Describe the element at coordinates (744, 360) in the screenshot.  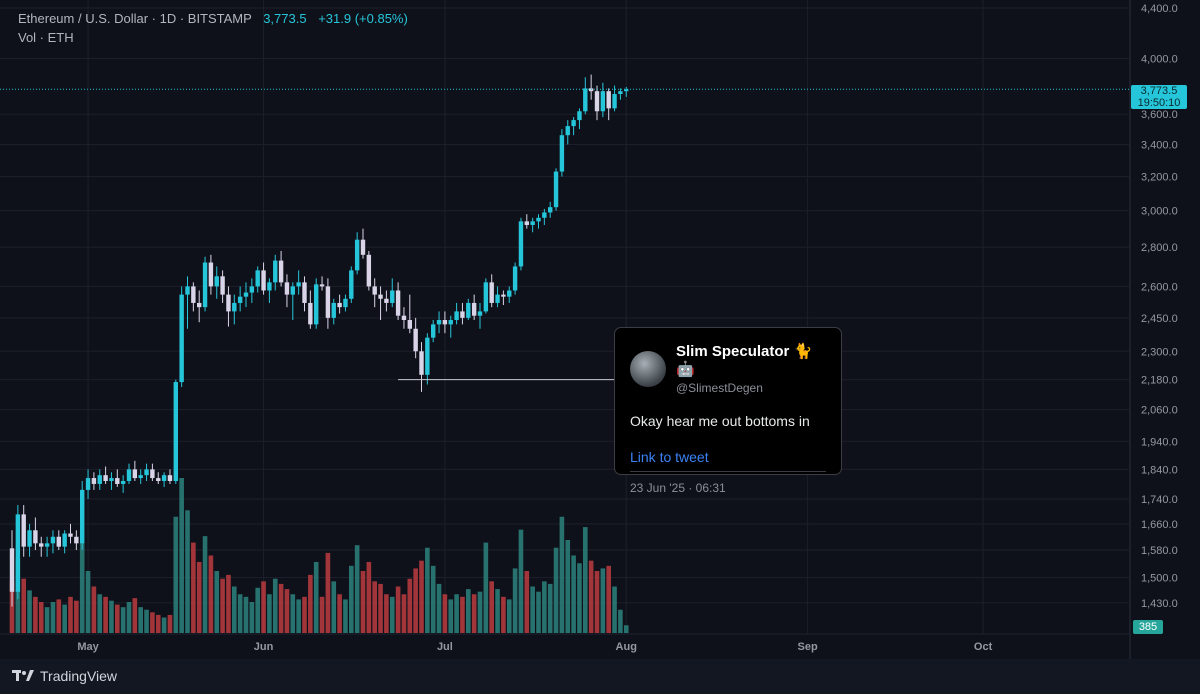
I see `tweet-author-name: Slim Speculator 🐈 🤖` at that location.